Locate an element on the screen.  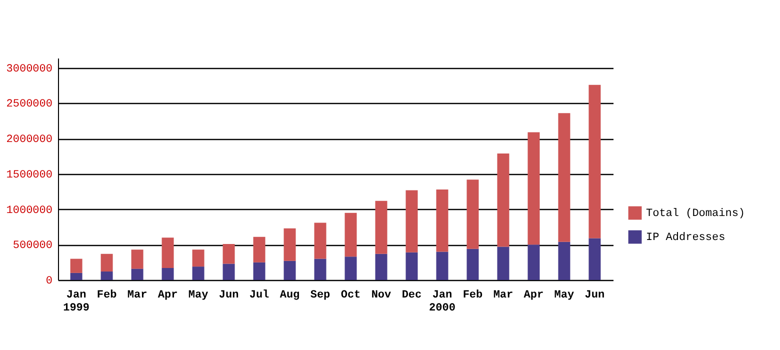
x-tick-label: Oct is located at coordinates (350, 296).